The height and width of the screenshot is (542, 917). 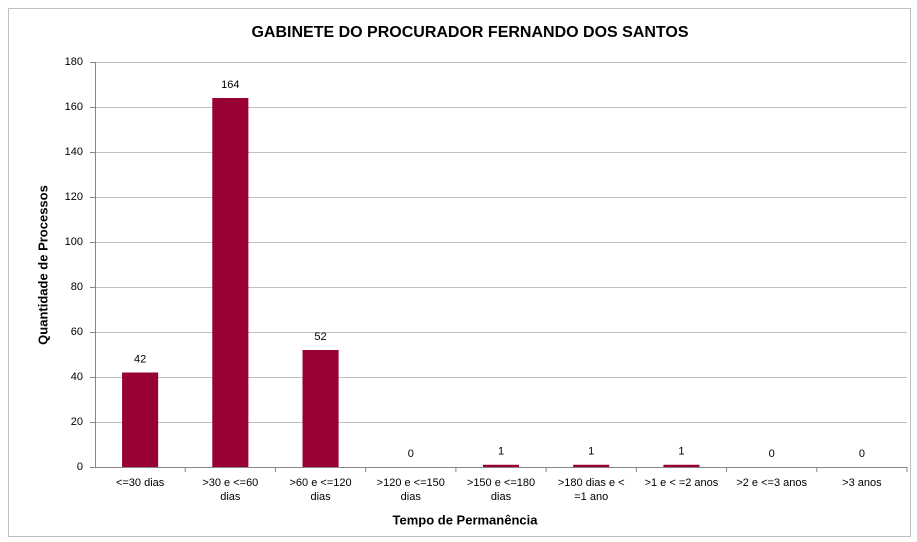 I want to click on x-tick-label: >3 anos, so click(x=862, y=483).